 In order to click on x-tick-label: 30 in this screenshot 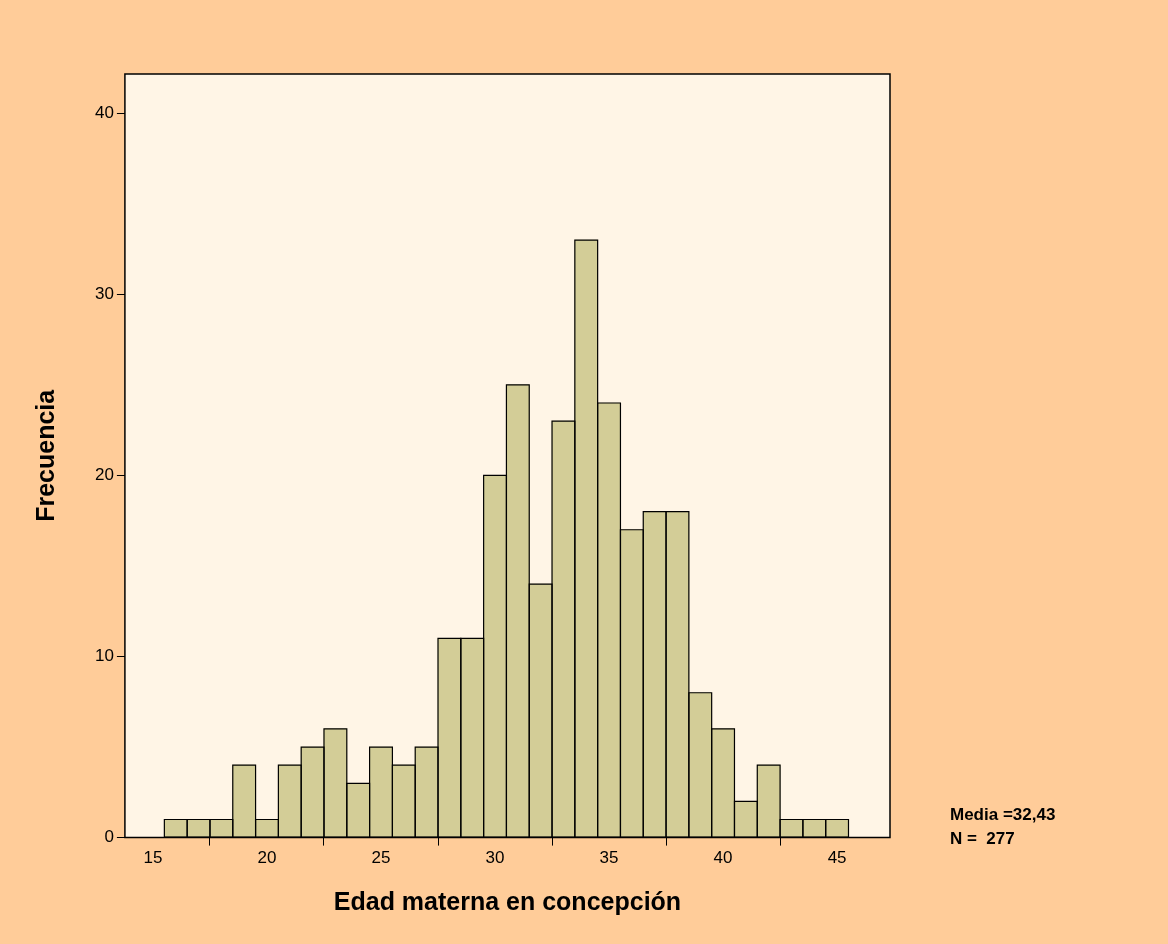, I will do `click(495, 858)`.